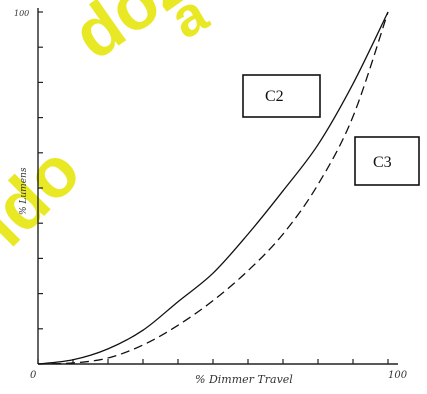 The width and height of the screenshot is (427, 394). I want to click on x-tick-label-start: 0, so click(33, 375).